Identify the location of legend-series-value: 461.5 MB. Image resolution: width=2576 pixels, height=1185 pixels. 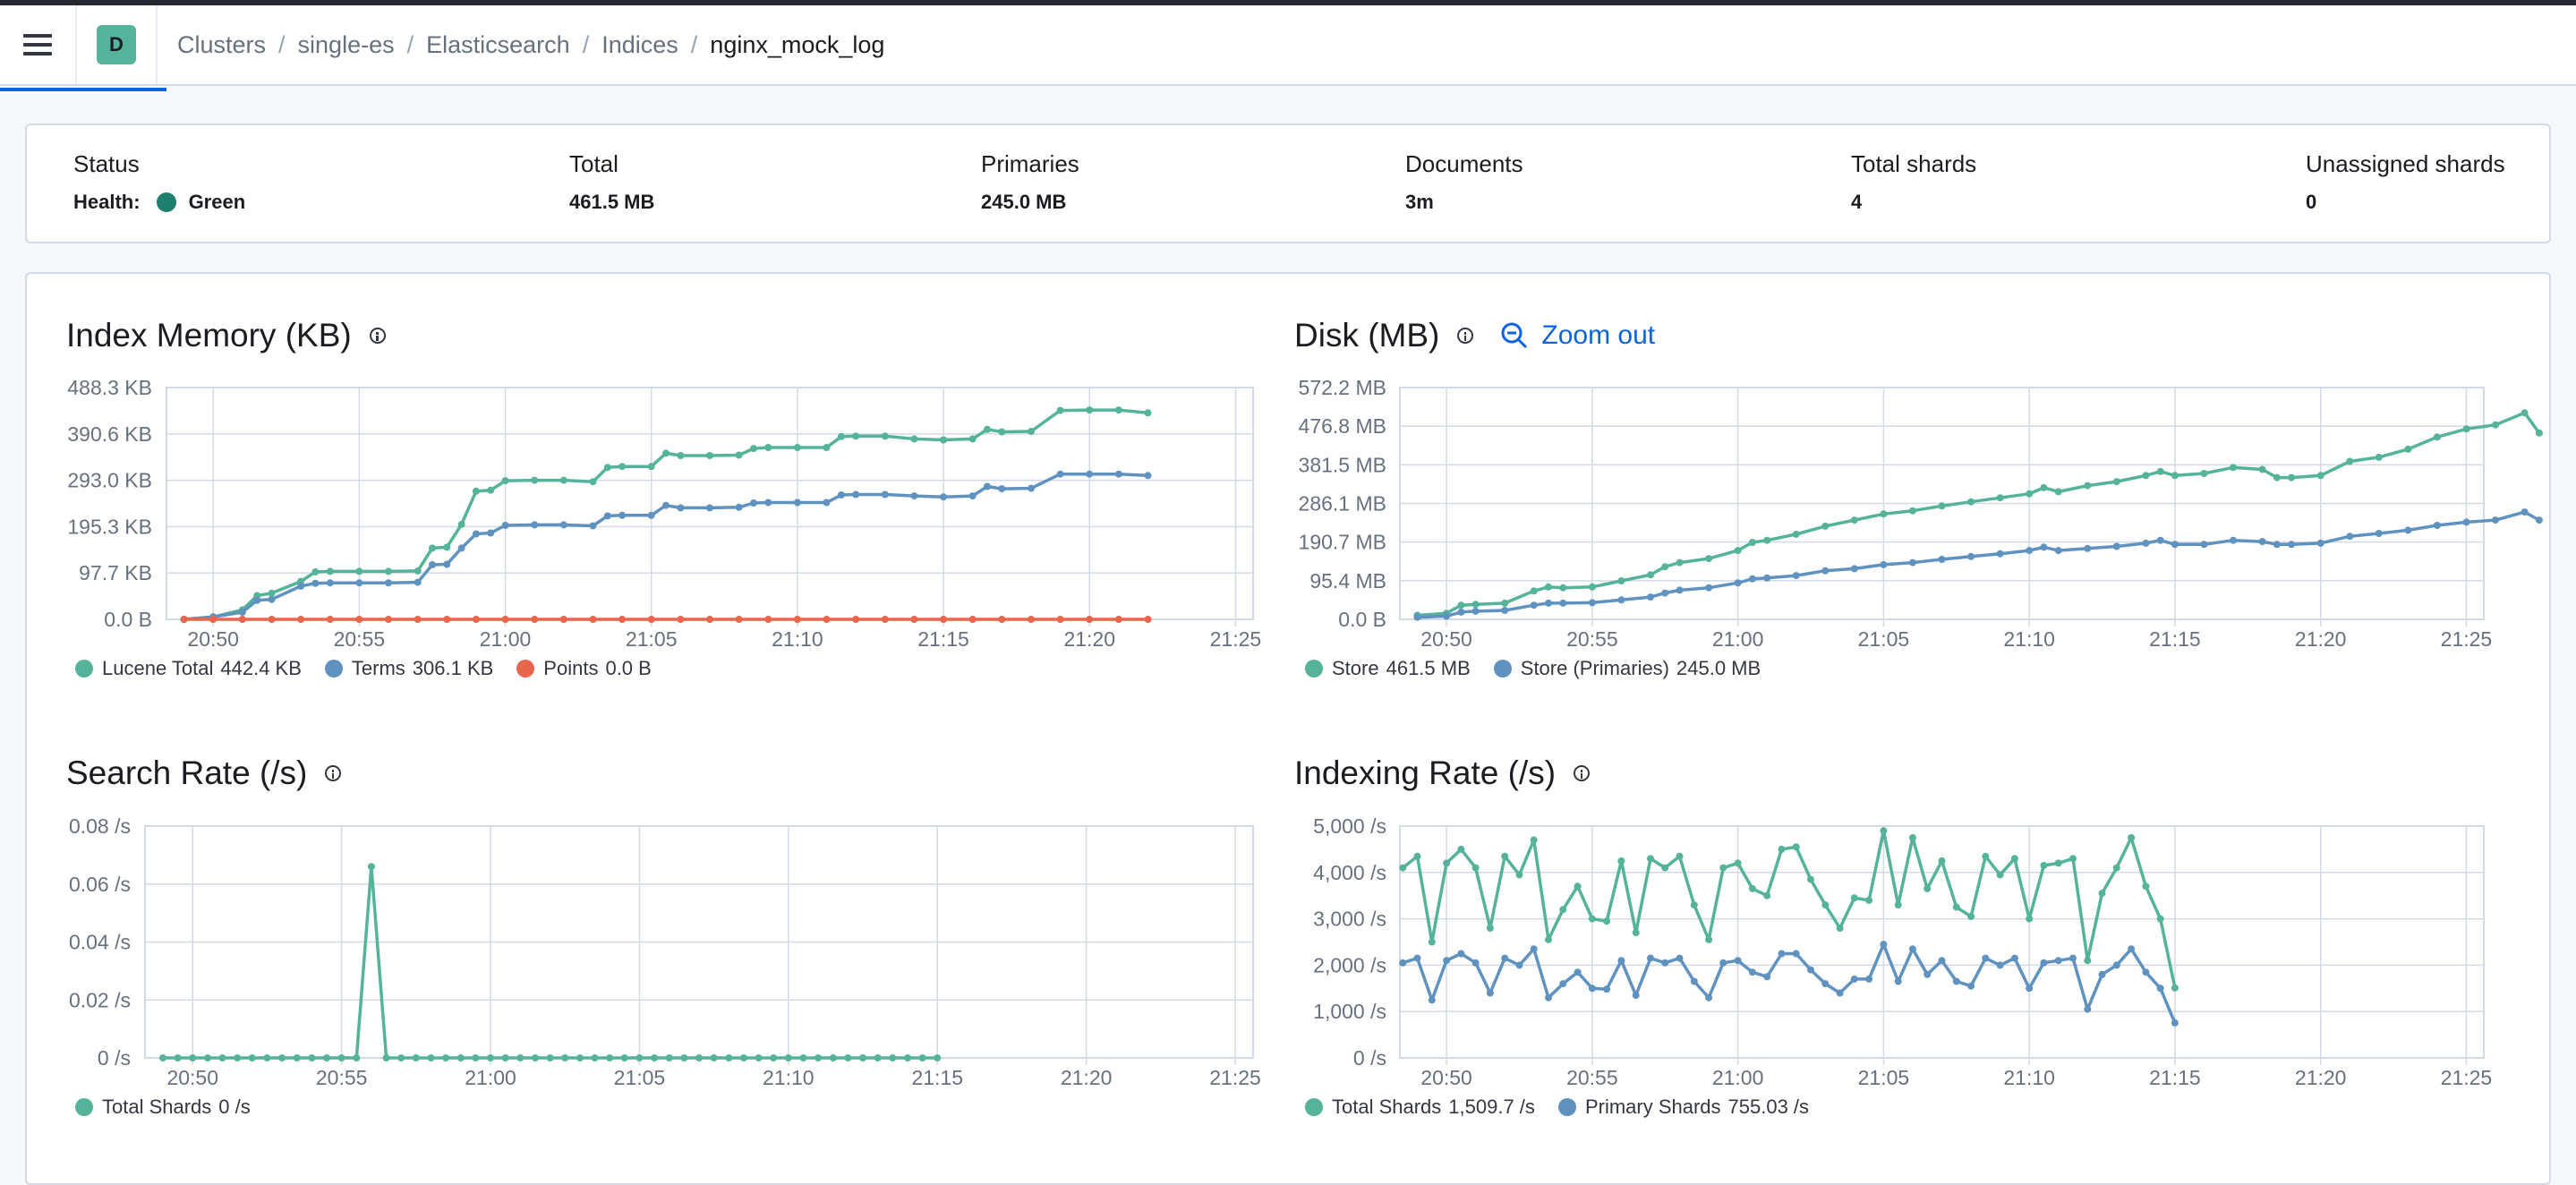
(1428, 668).